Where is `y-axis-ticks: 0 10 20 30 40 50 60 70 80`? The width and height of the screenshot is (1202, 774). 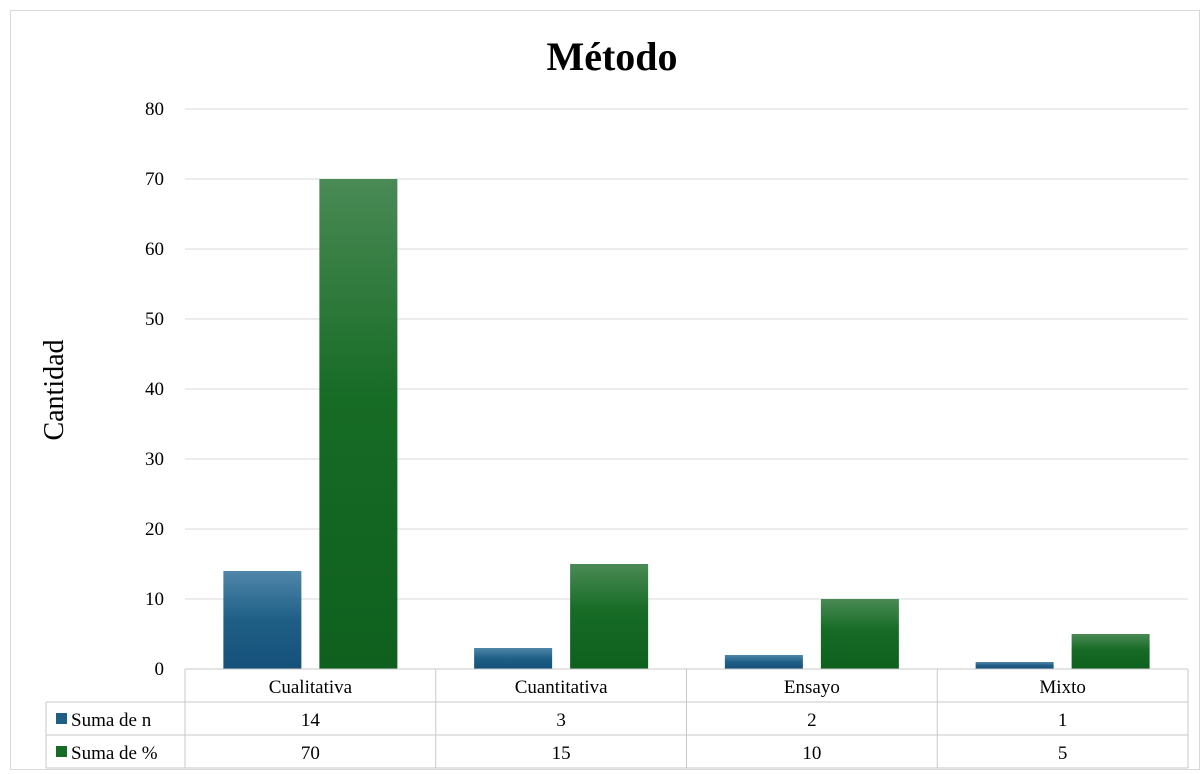 y-axis-ticks: 0 10 20 30 40 50 60 70 80 is located at coordinates (154, 389).